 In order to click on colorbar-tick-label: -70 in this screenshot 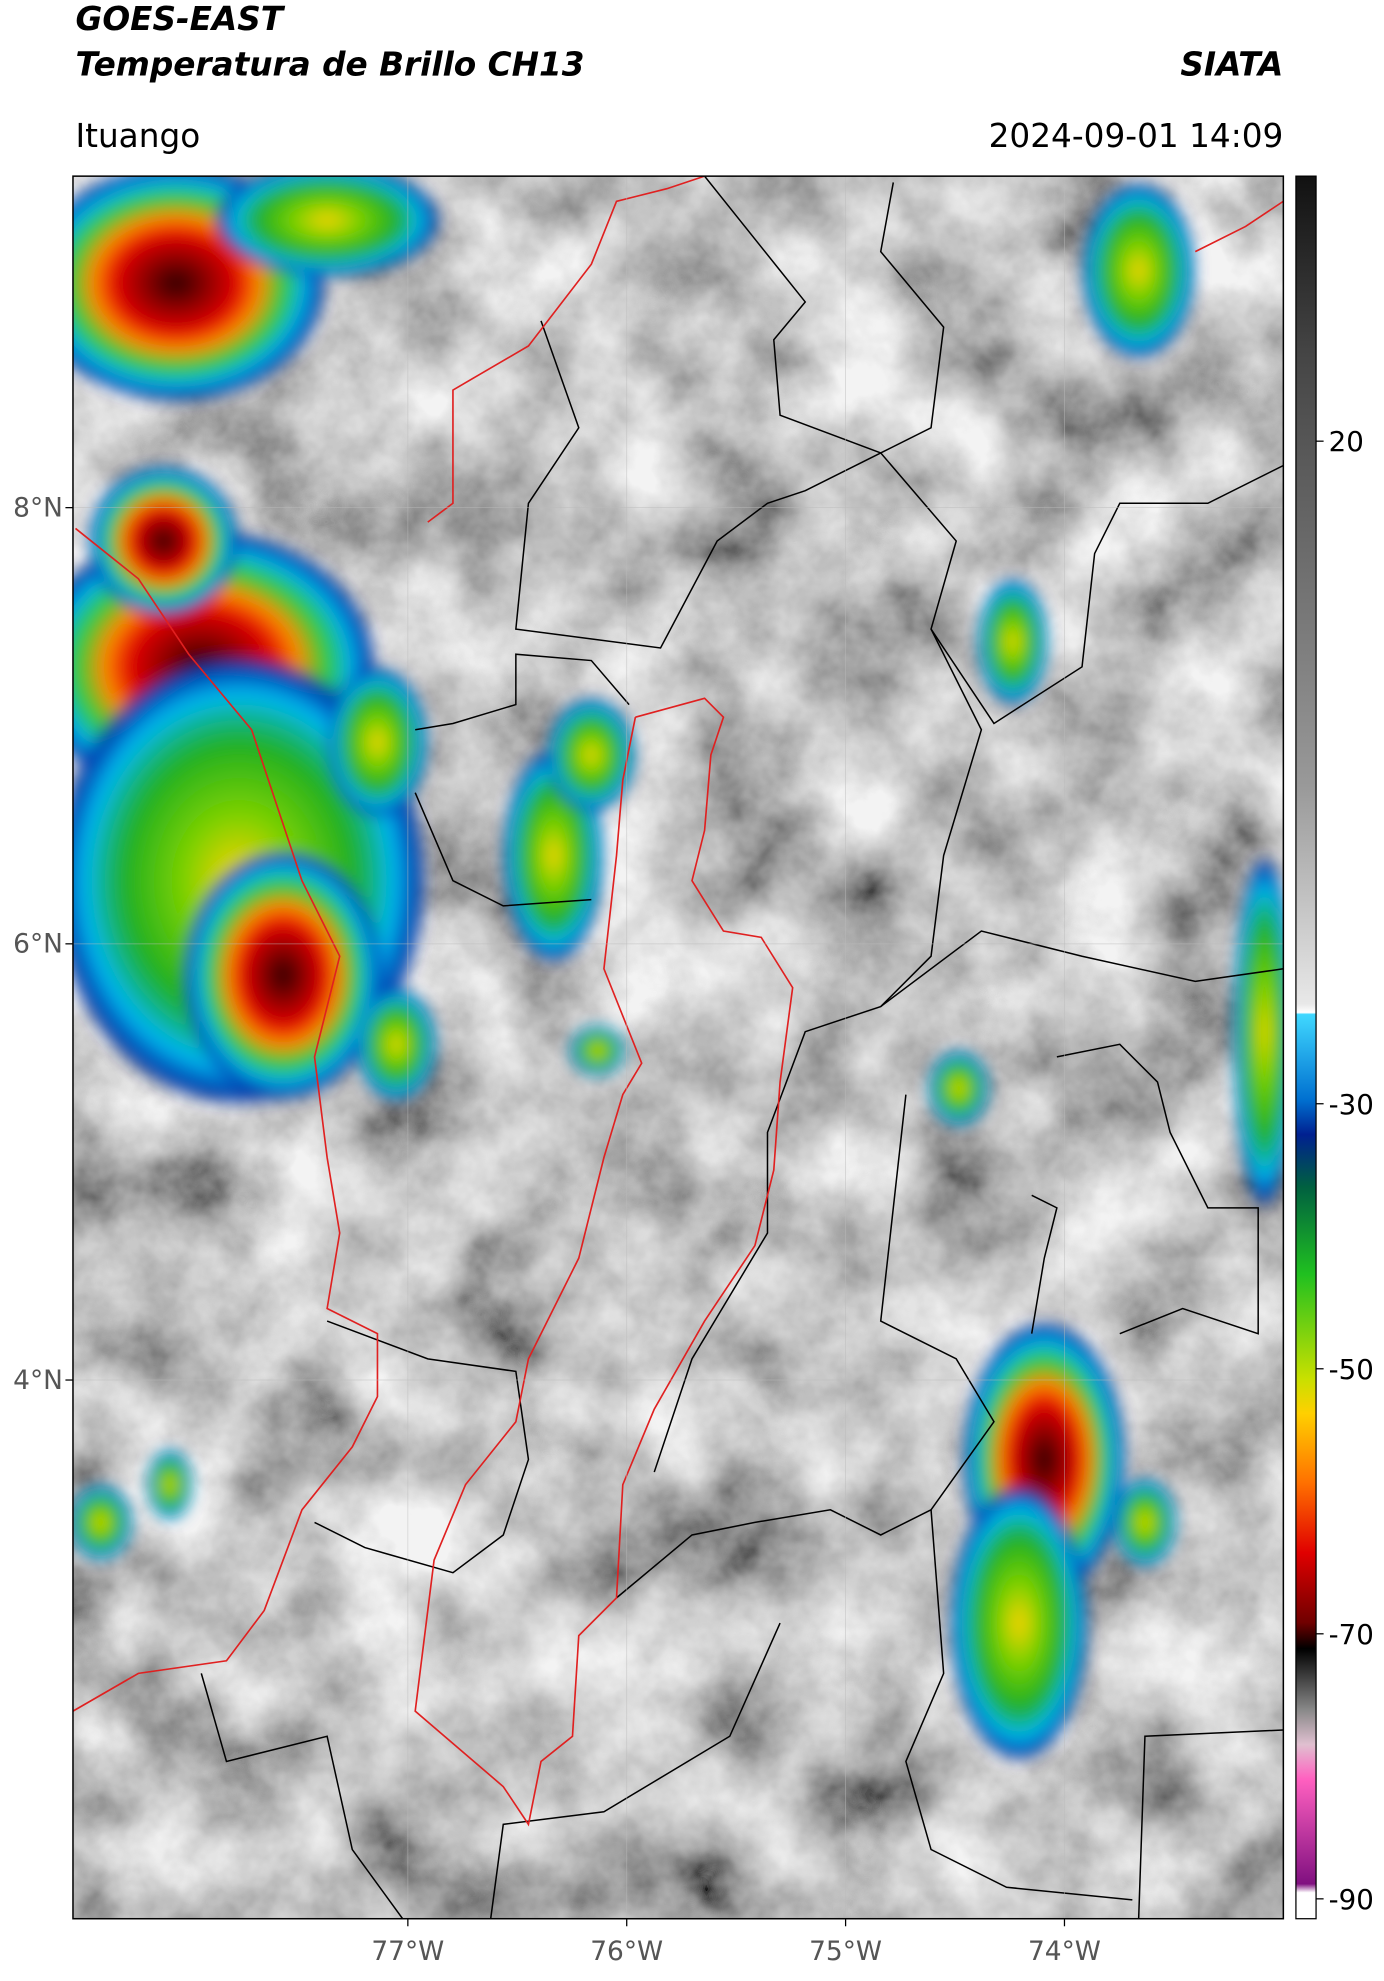, I will do `click(1351, 1634)`.